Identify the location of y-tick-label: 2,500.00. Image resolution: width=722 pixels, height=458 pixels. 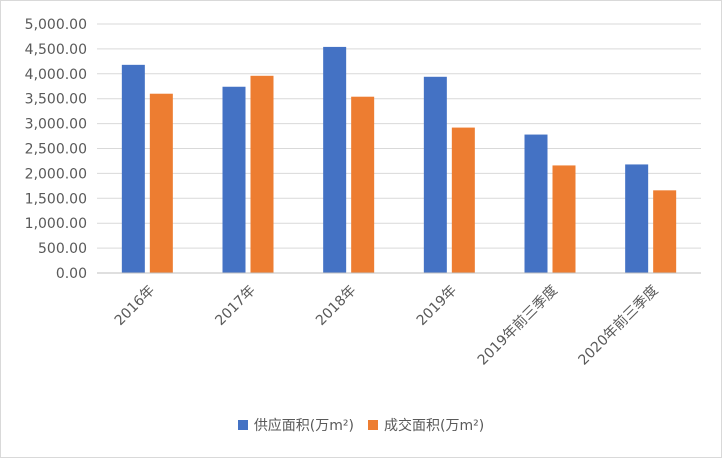
(56, 150).